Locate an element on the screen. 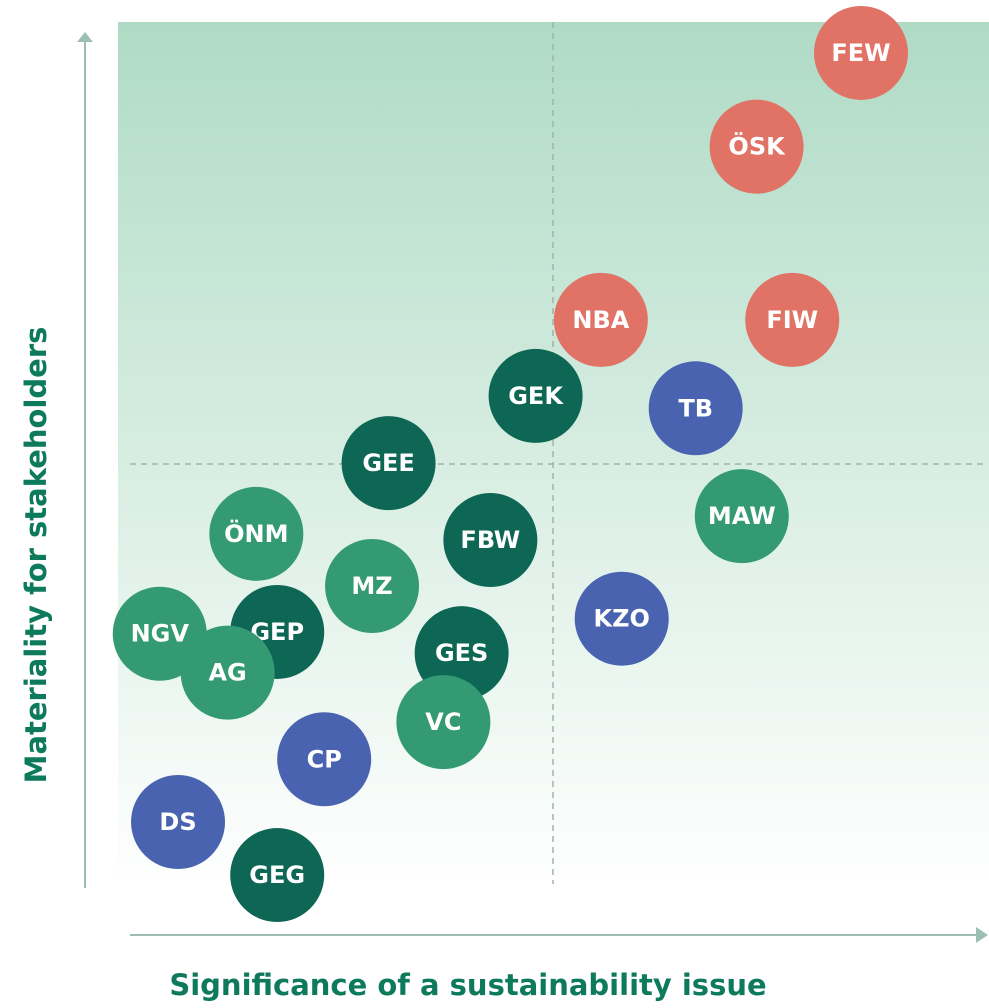 The image size is (989, 1008). bubble-label: AG is located at coordinates (227, 673).